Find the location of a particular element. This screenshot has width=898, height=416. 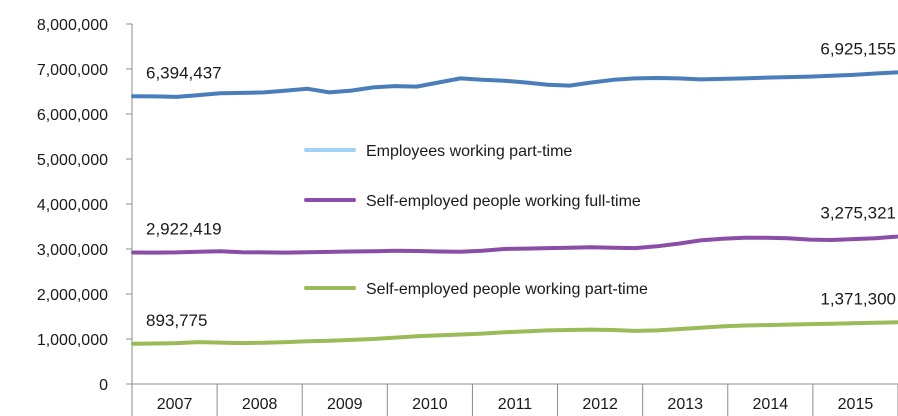

data-label-end: 1,371,300 is located at coordinates (858, 298).